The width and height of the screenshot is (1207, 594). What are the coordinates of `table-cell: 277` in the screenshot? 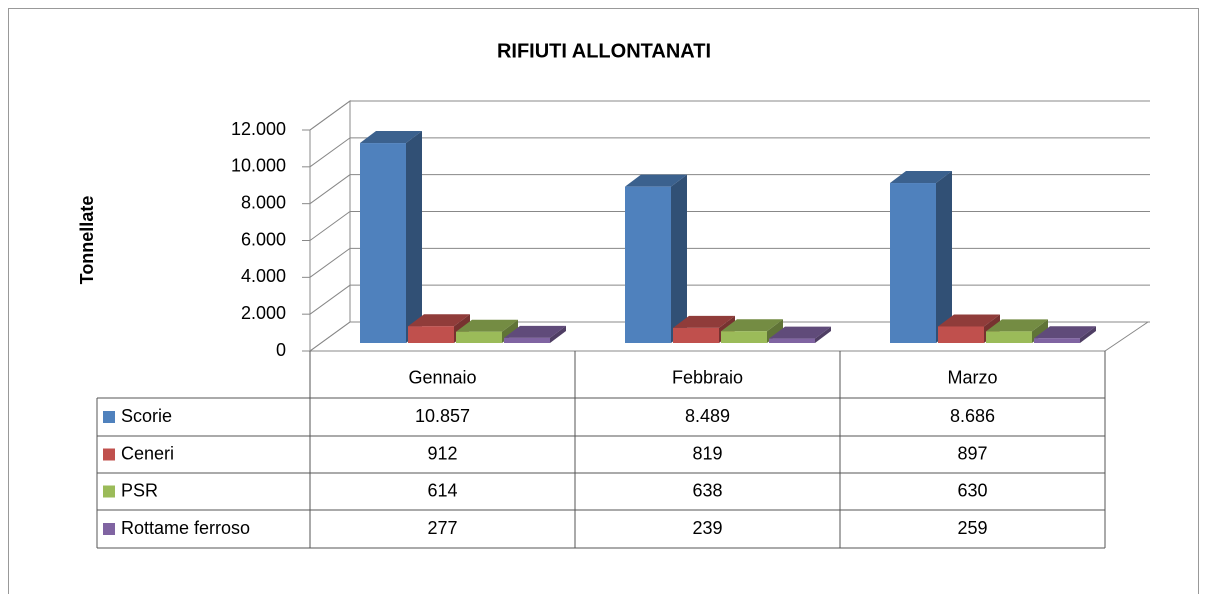 It's located at (442, 528).